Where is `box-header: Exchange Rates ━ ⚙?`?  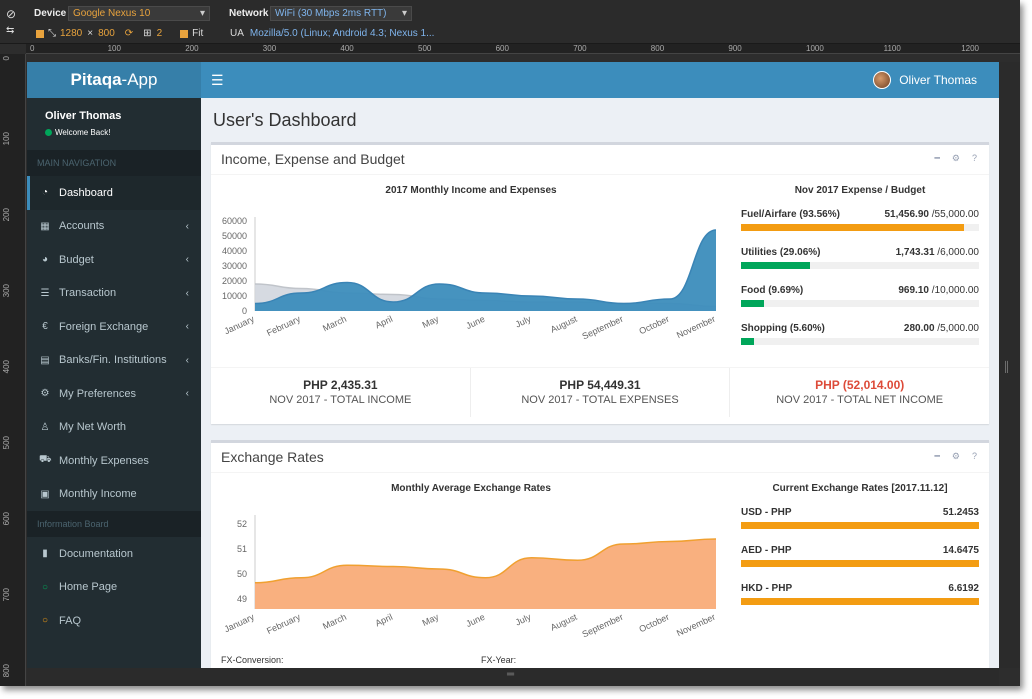
box-header: Exchange Rates ━ ⚙? is located at coordinates (600, 458).